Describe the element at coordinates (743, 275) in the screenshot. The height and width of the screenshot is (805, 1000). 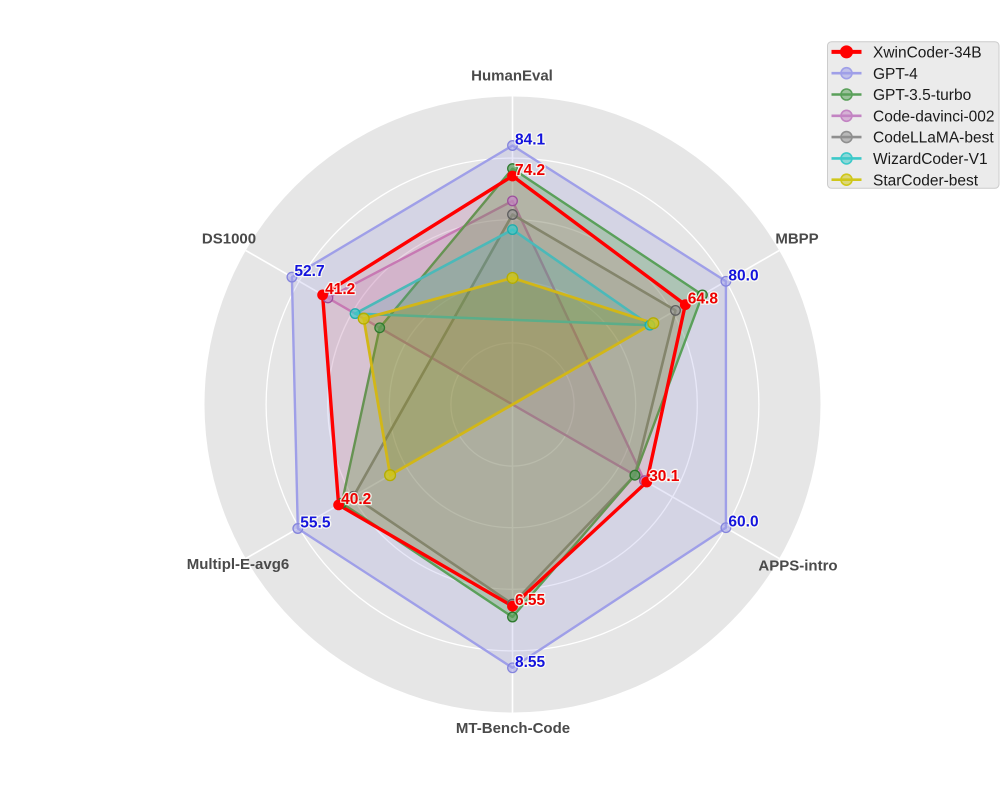
I see `svg-text: 80.0` at that location.